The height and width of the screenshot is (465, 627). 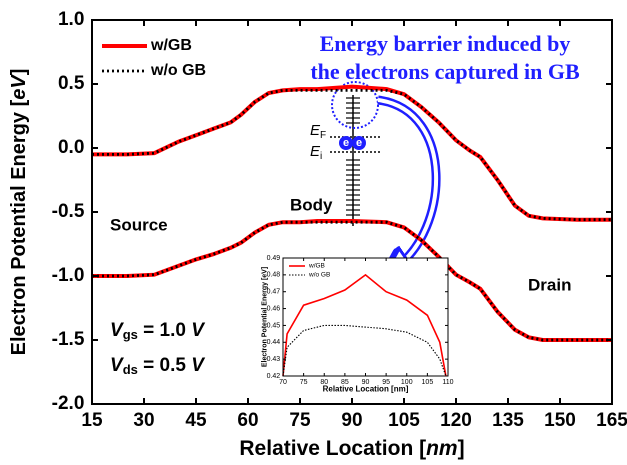 What do you see at coordinates (611, 420) in the screenshot?
I see `x-tick-label: 165` at bounding box center [611, 420].